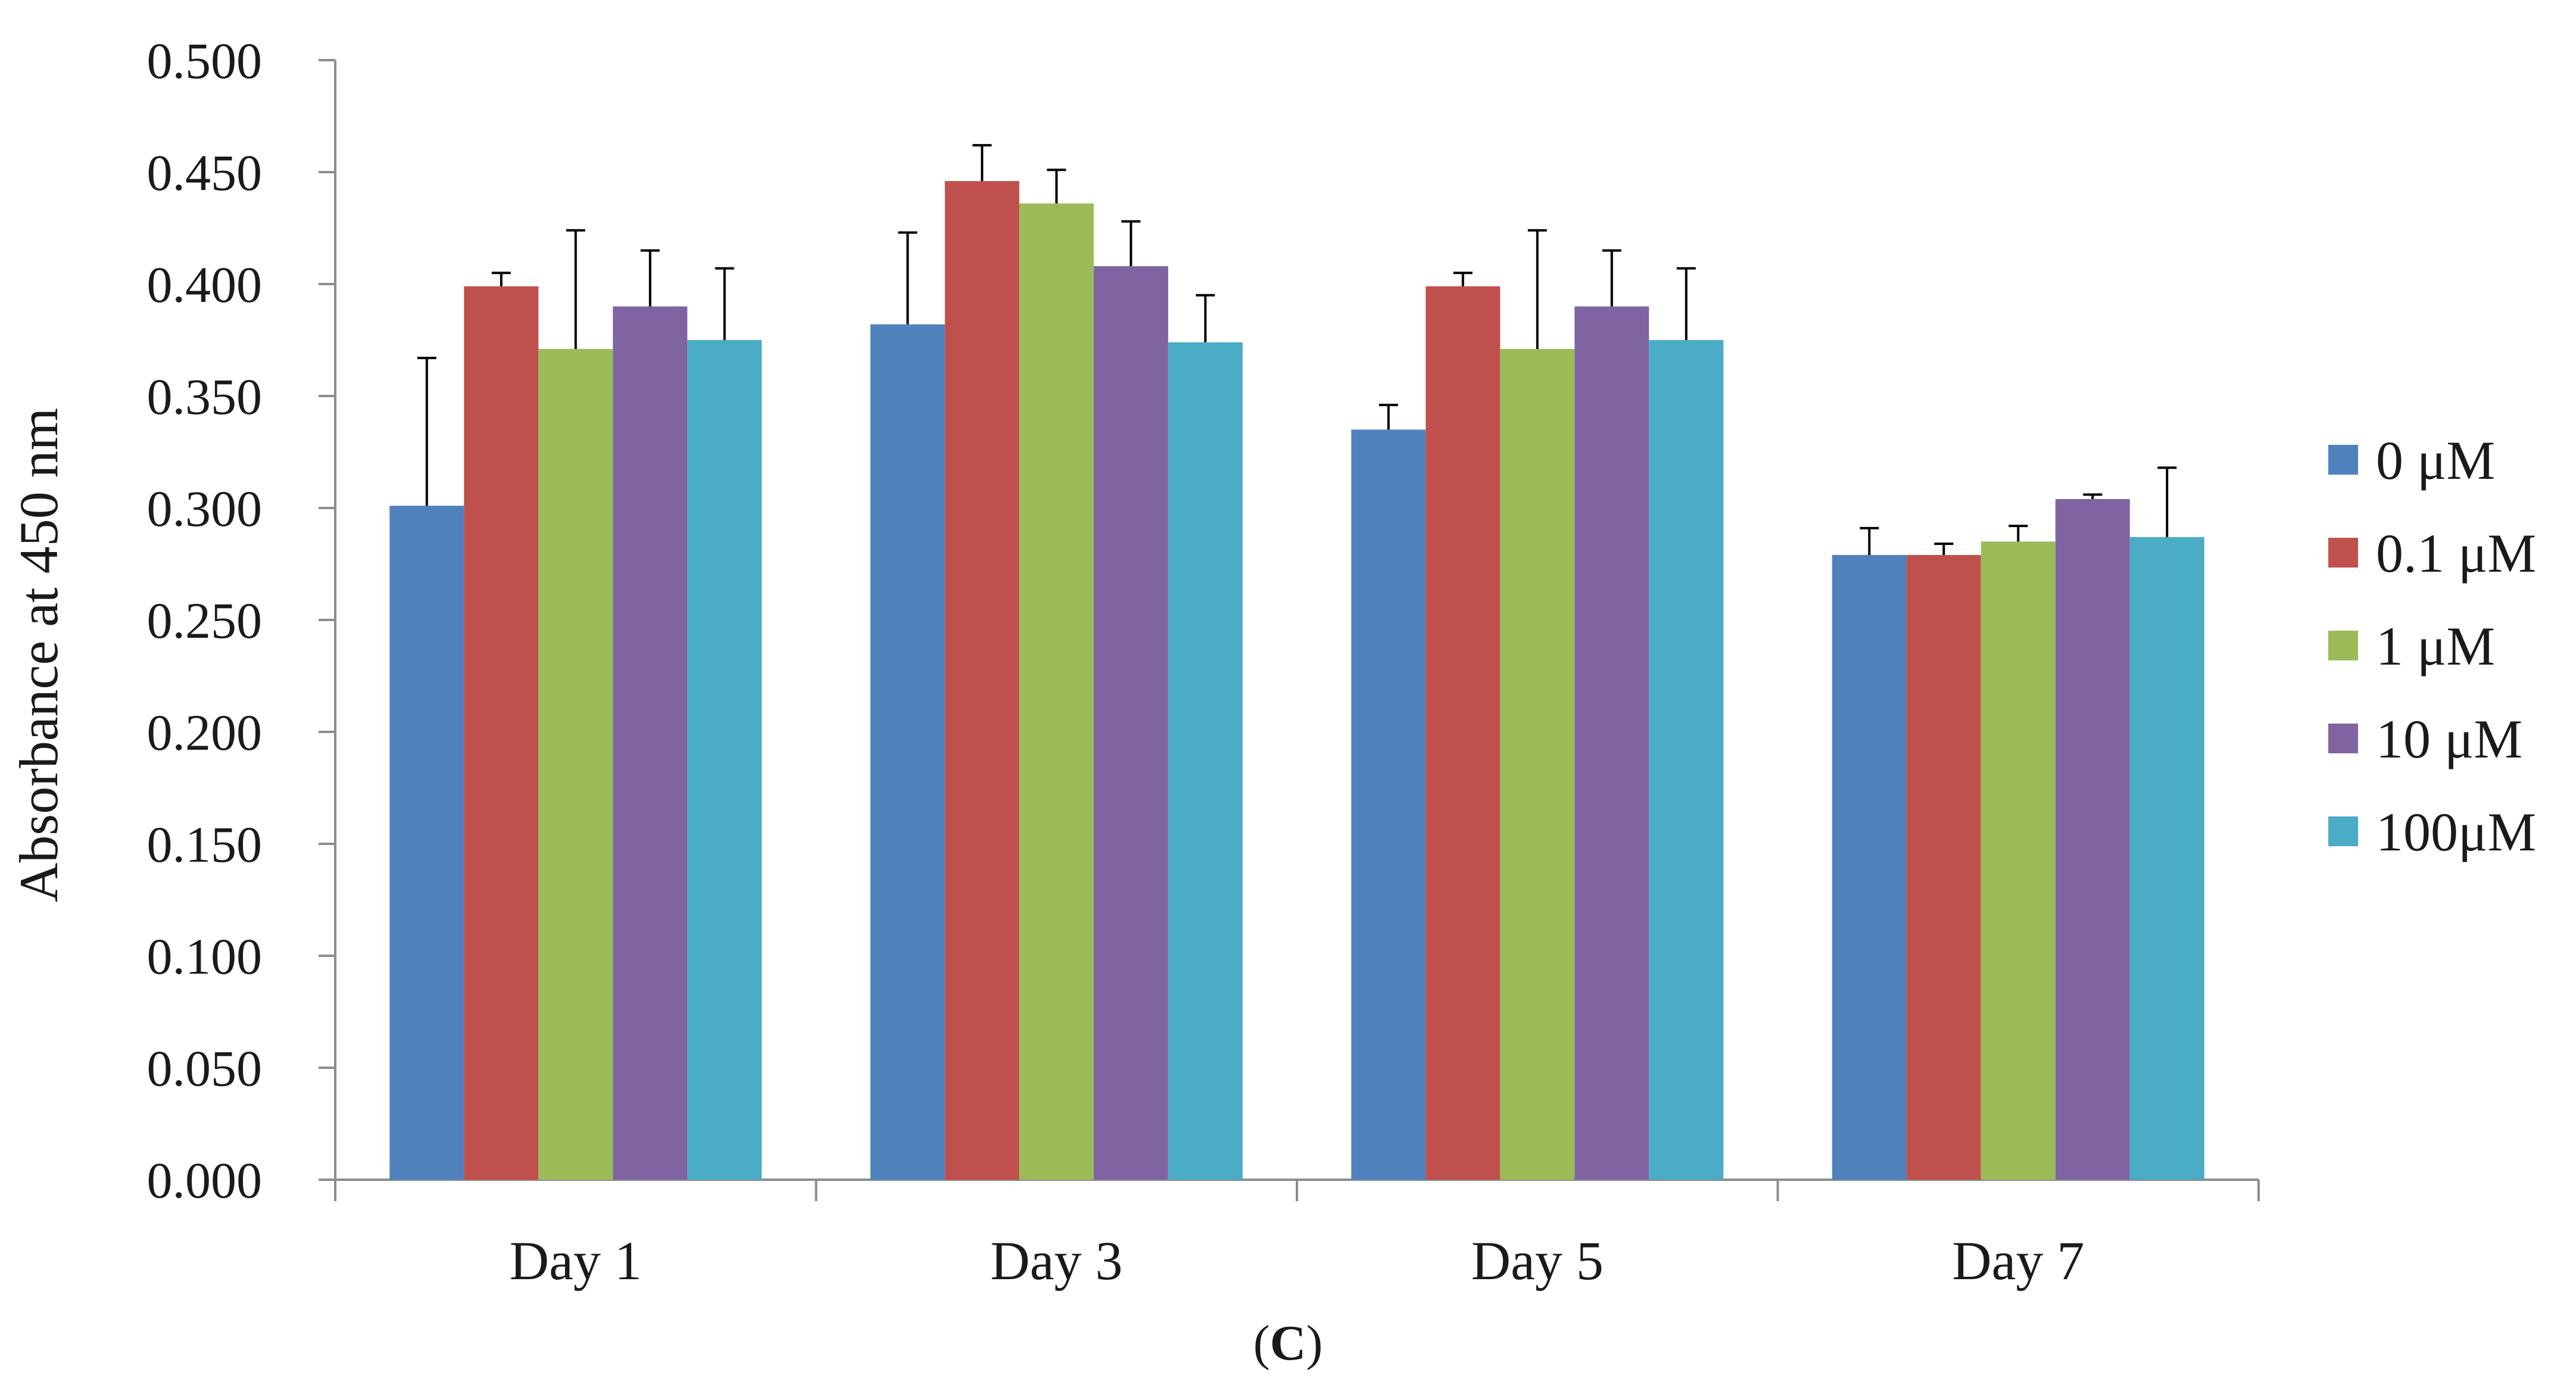 The height and width of the screenshot is (1381, 2576). Describe the element at coordinates (205, 284) in the screenshot. I see `y-tick-label: 0.400` at that location.